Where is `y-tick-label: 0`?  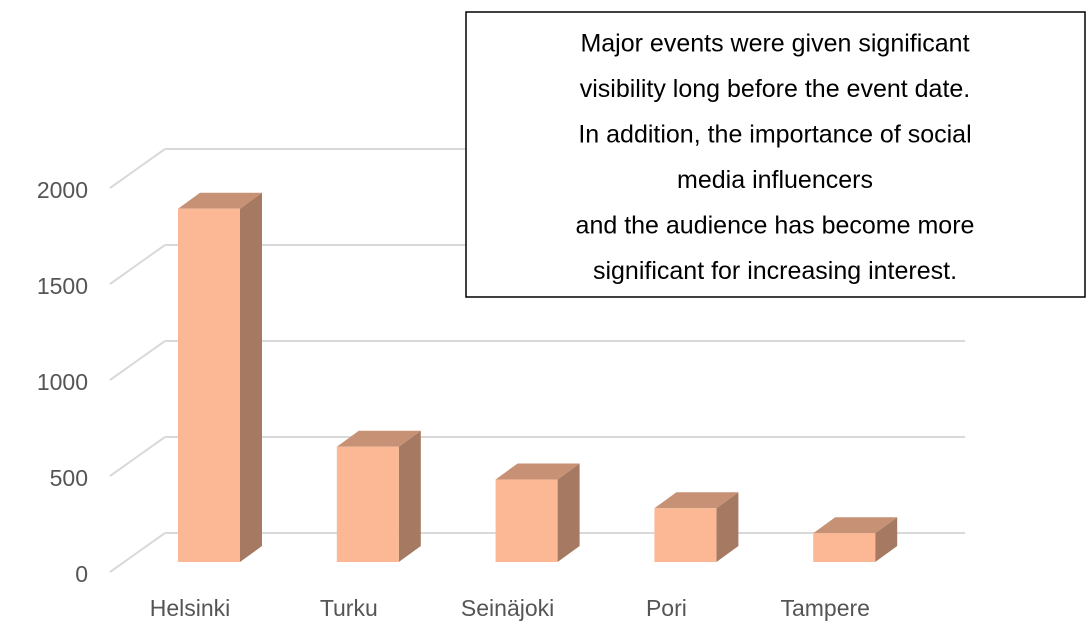
y-tick-label: 0 is located at coordinates (81, 574).